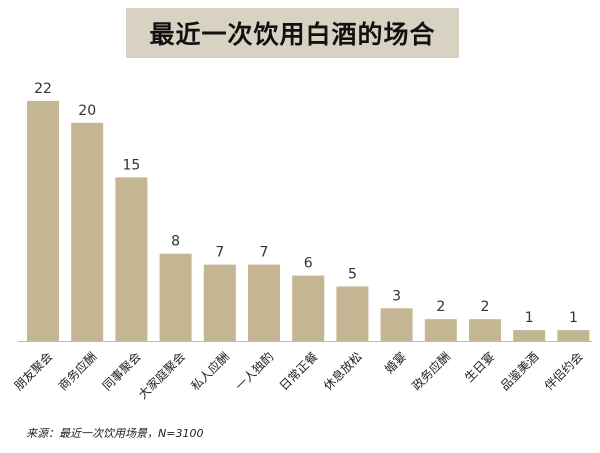 This screenshot has height=453, width=600. Describe the element at coordinates (131, 165) in the screenshot. I see `data-label-2: 15` at that location.